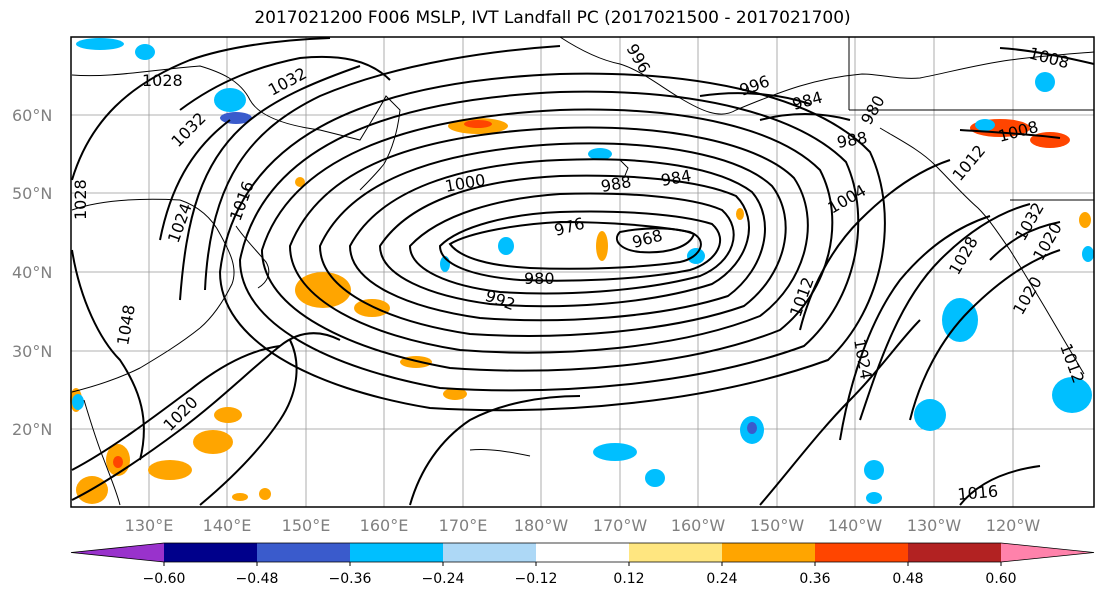 Image resolution: width=1105 pixels, height=601 pixels. Describe the element at coordinates (149, 525) in the screenshot. I see `lon-label: 130°E` at that location.